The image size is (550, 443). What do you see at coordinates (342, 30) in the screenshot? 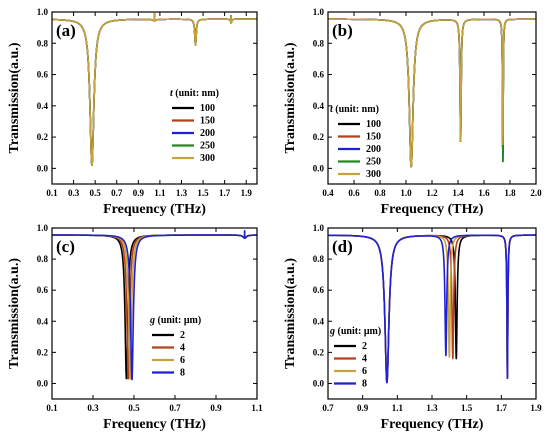
I see `panel-label: (b)` at bounding box center [342, 30].